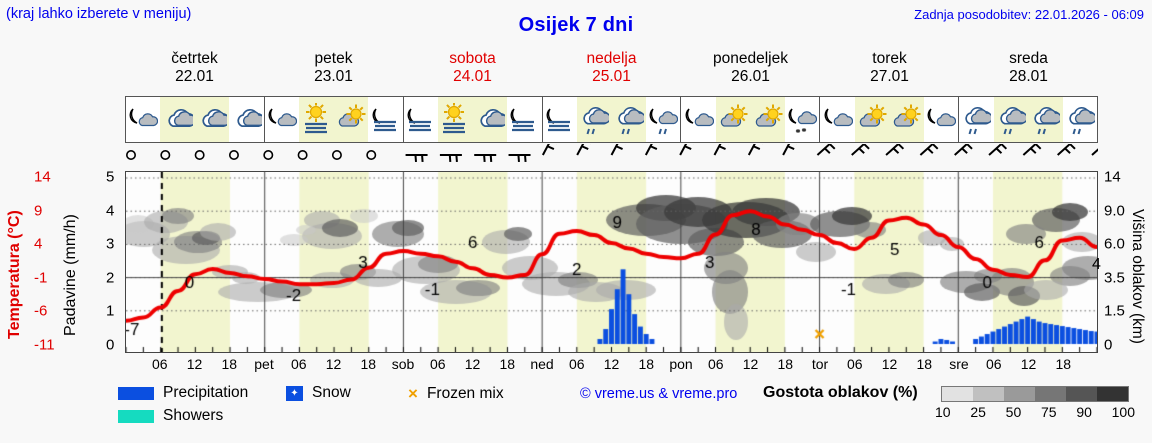 This screenshot has width=1152, height=443. Describe the element at coordinates (110, 311) in the screenshot. I see `precip-tick-4: 1` at that location.